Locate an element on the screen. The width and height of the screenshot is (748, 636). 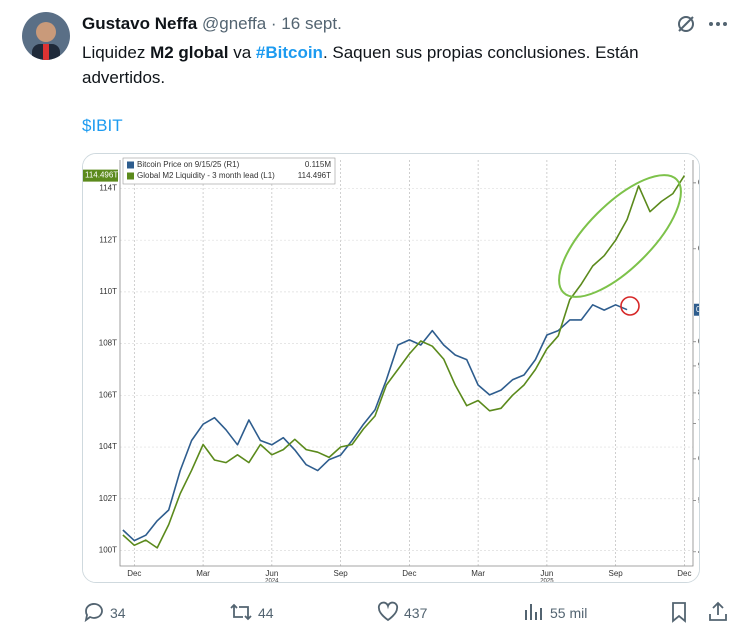
share-icon is located at coordinates (718, 612).